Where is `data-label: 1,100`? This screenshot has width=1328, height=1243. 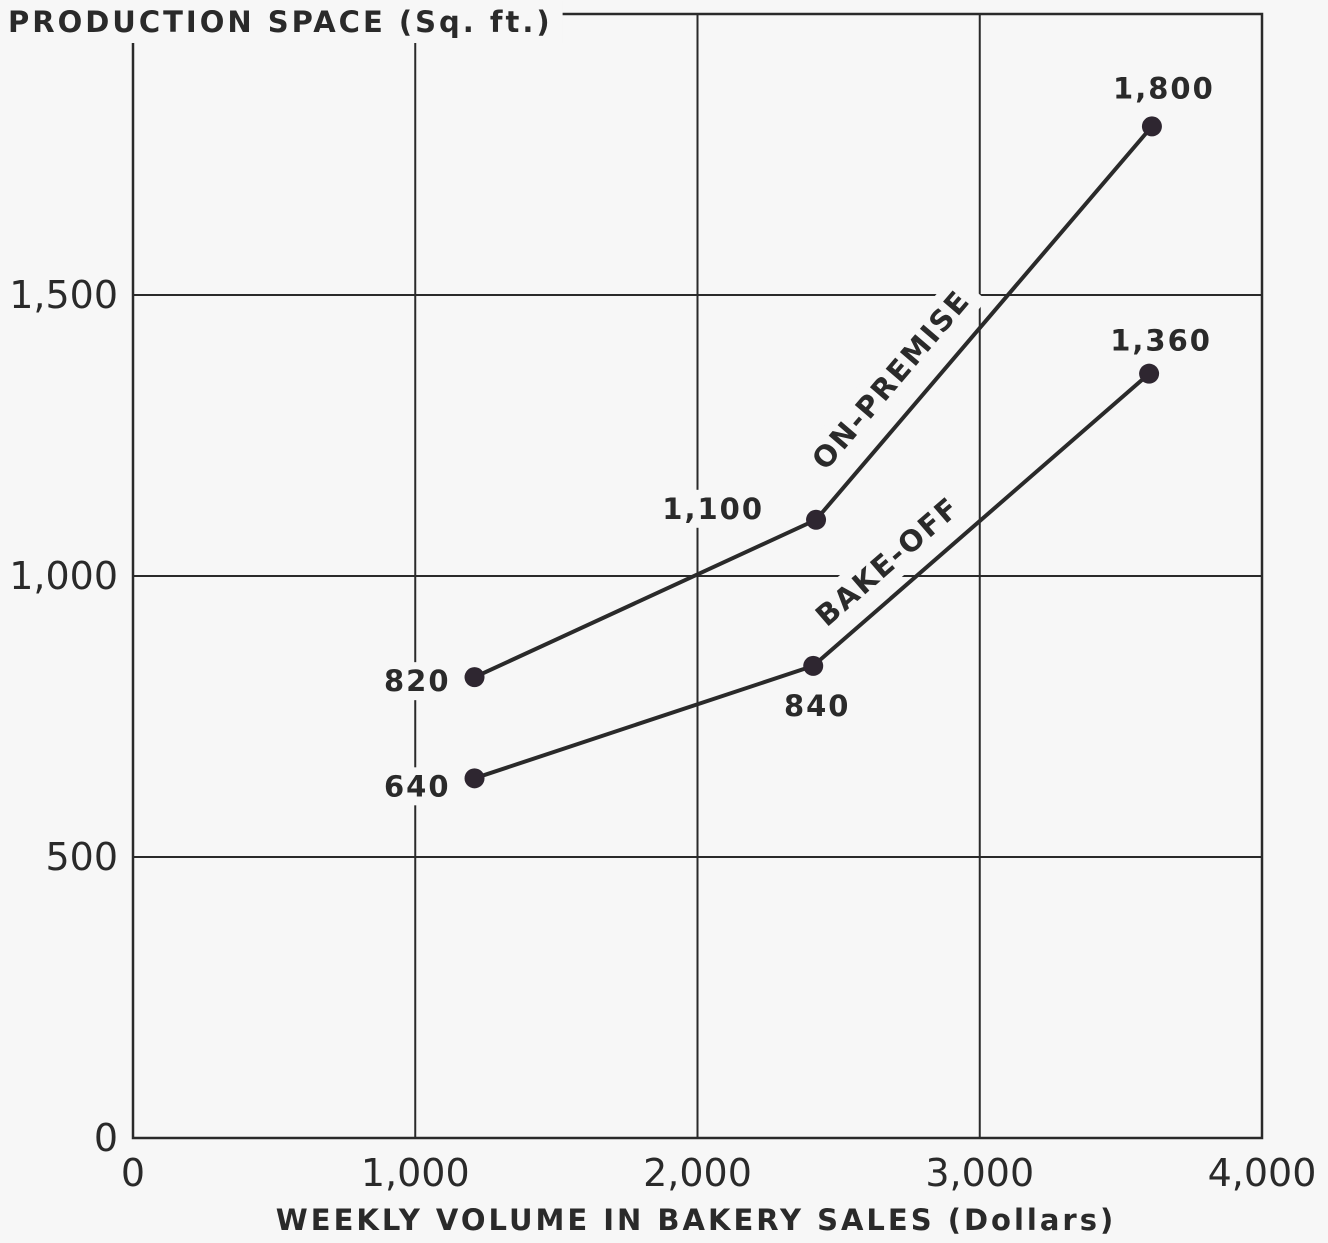 data-label: 1,100 is located at coordinates (713, 509).